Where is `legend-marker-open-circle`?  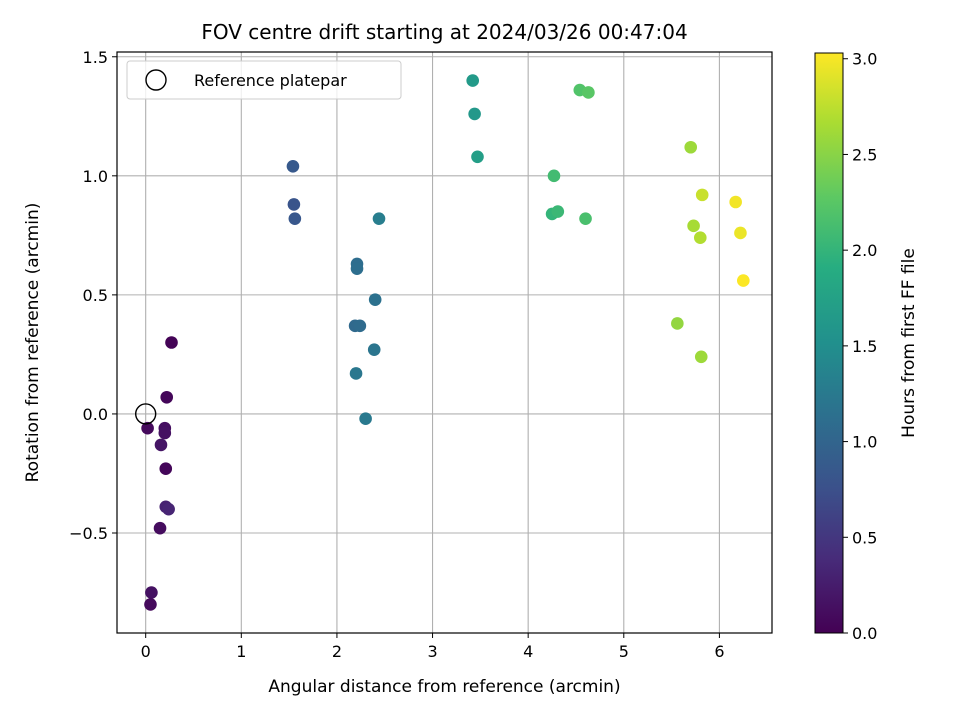
legend-marker-open-circle is located at coordinates (156, 80).